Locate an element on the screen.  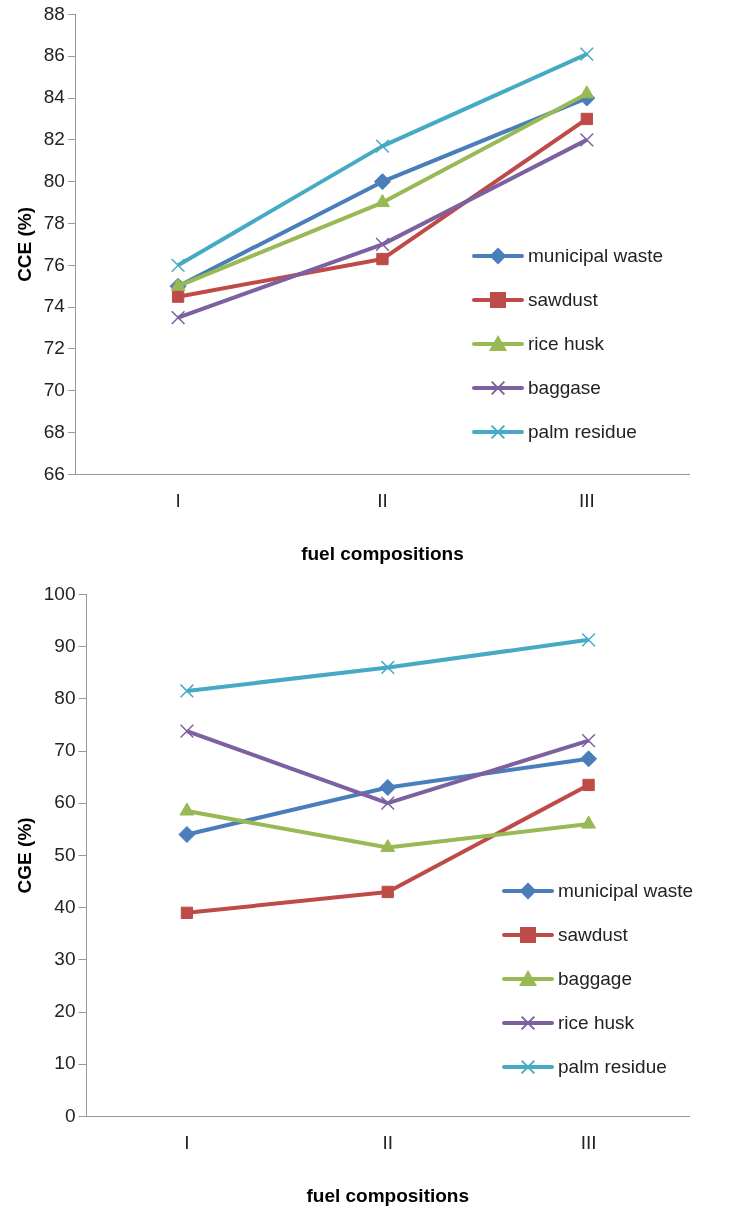
y-axis-title: CCE (%) is located at coordinates (24, 244).